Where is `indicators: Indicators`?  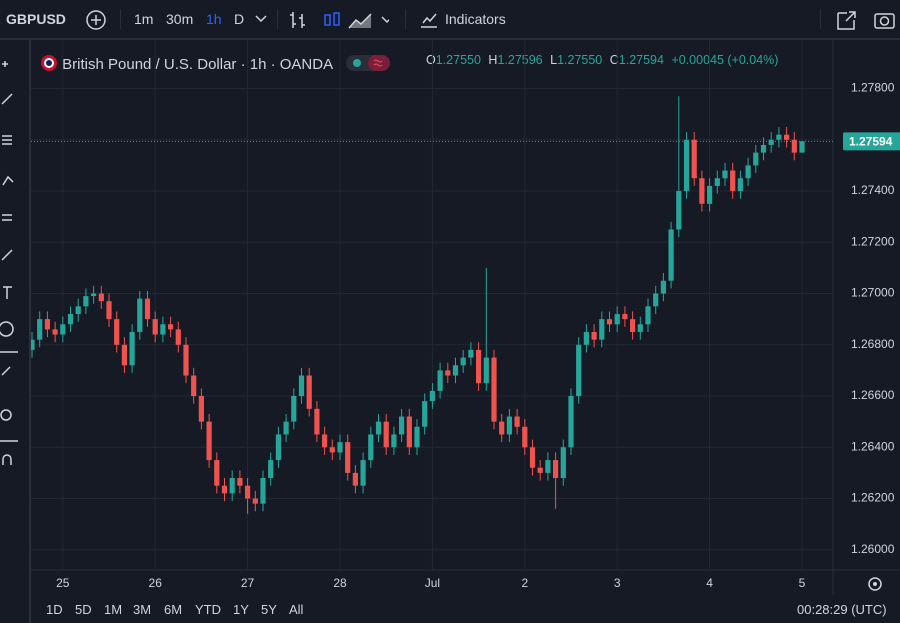 indicators: Indicators is located at coordinates (475, 19).